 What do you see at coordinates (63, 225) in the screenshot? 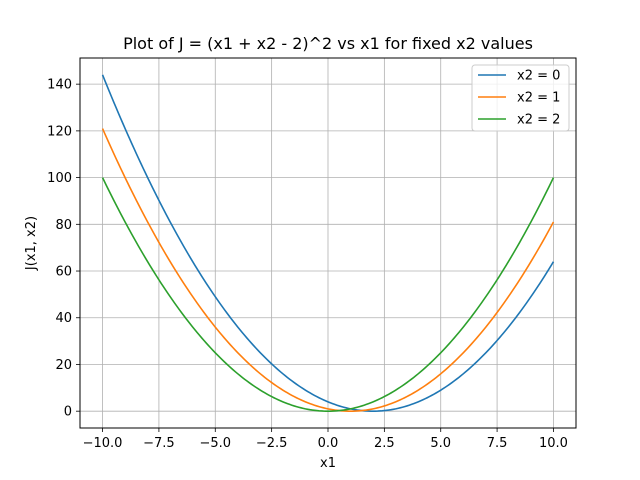
I see `y-tick-label: 80` at bounding box center [63, 225].